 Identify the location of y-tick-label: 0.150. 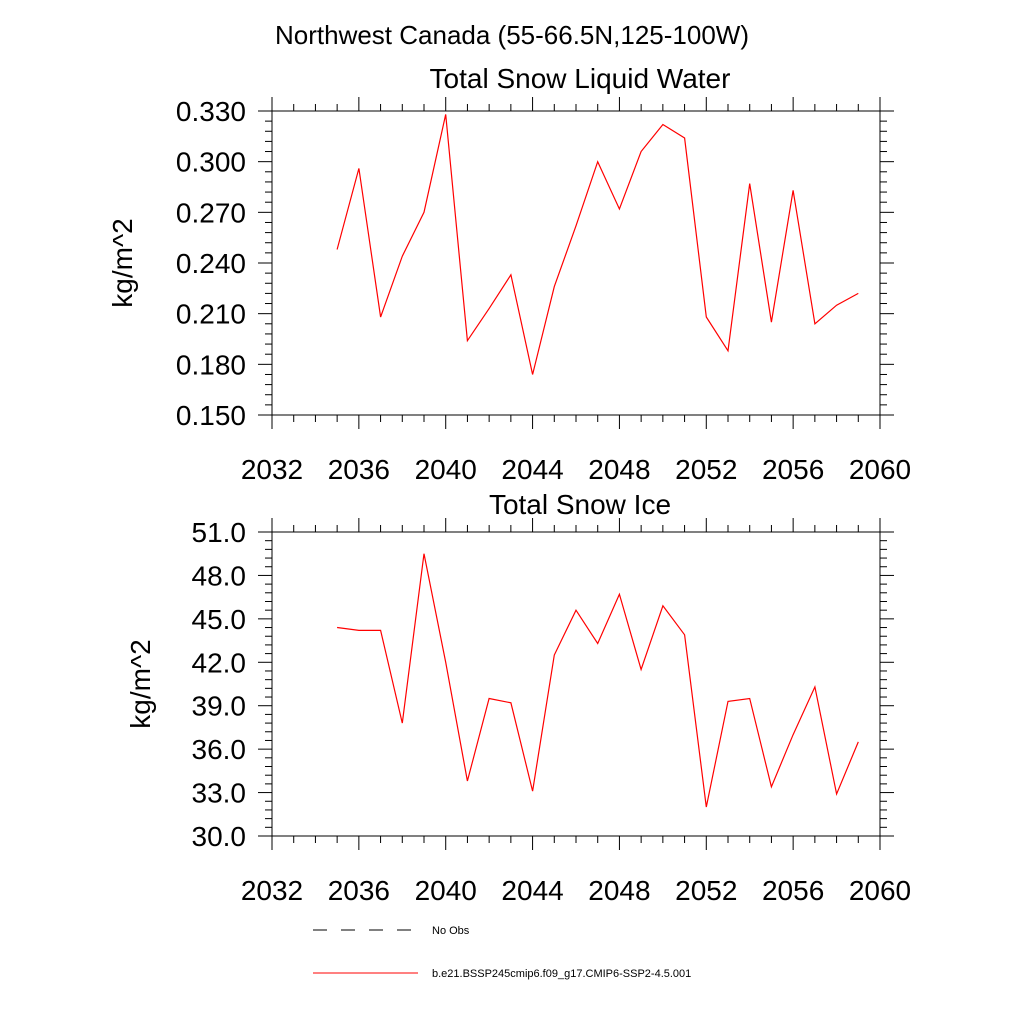
(211, 415).